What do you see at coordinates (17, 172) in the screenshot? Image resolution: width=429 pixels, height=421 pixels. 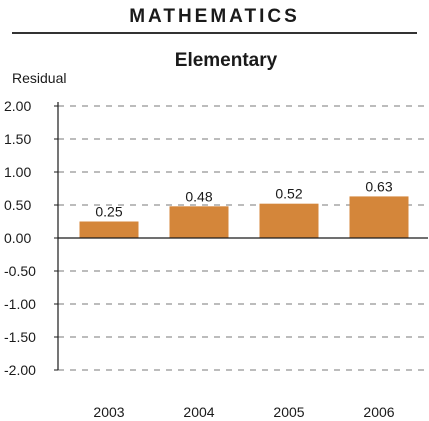 I see `y-tick-label: 1.00` at bounding box center [17, 172].